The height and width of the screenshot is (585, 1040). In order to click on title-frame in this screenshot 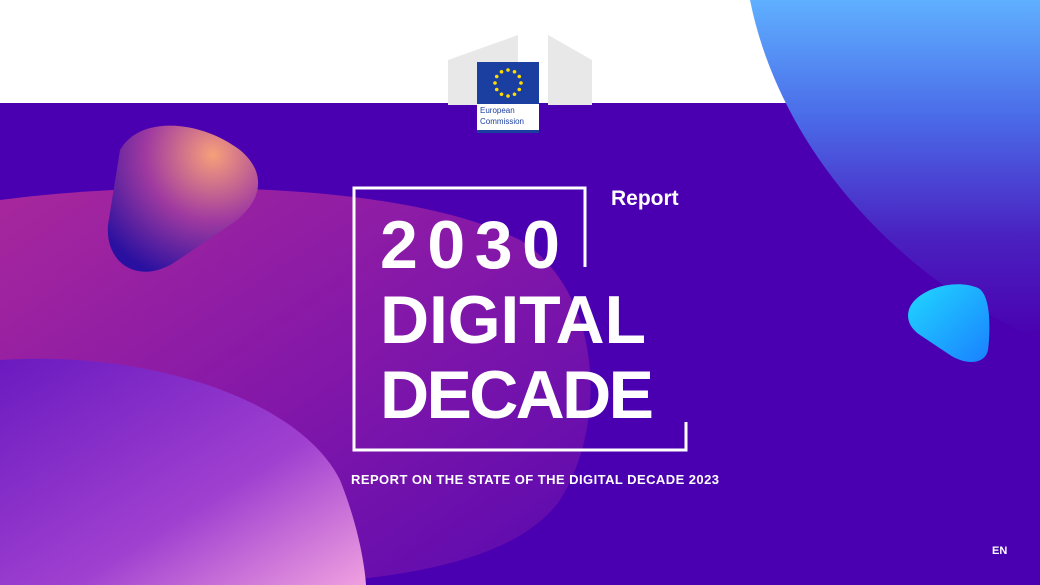, I will do `click(520, 319)`.